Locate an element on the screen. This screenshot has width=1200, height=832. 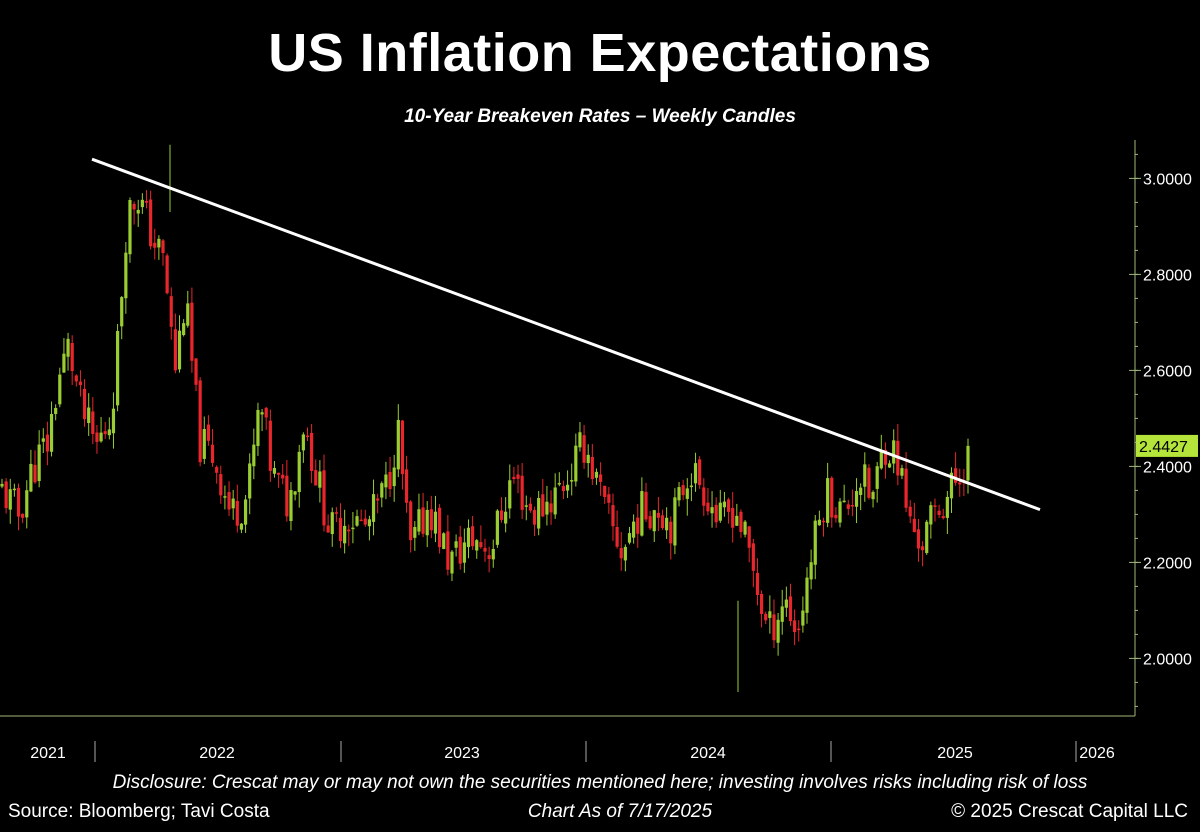
x-year-label: 2026 is located at coordinates (1097, 753).